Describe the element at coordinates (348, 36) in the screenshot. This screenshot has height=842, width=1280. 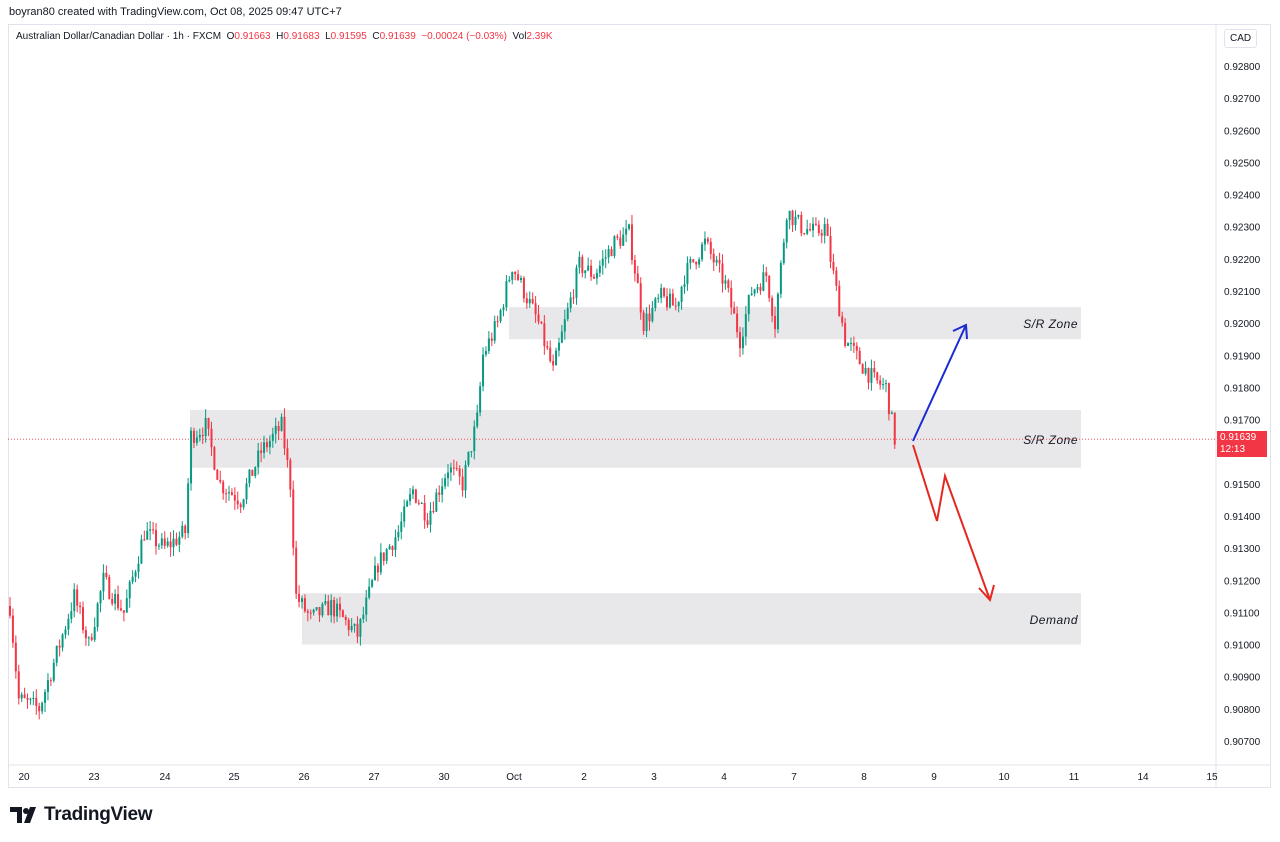
I see `low-value: 0.91595` at that location.